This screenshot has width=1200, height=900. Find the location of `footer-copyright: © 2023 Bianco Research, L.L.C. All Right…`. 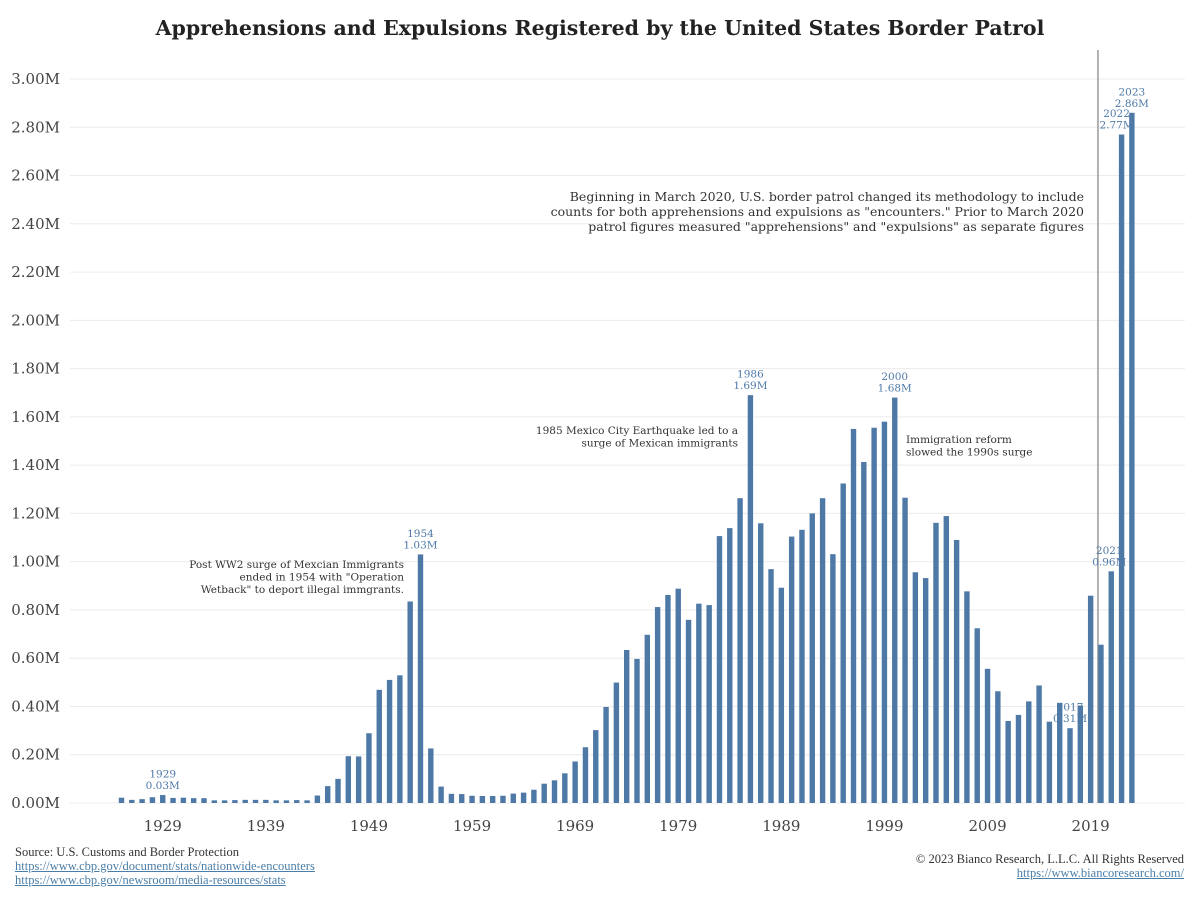

footer-copyright: © 2023 Bianco Research, L.L.C. All Right… is located at coordinates (1050, 866).